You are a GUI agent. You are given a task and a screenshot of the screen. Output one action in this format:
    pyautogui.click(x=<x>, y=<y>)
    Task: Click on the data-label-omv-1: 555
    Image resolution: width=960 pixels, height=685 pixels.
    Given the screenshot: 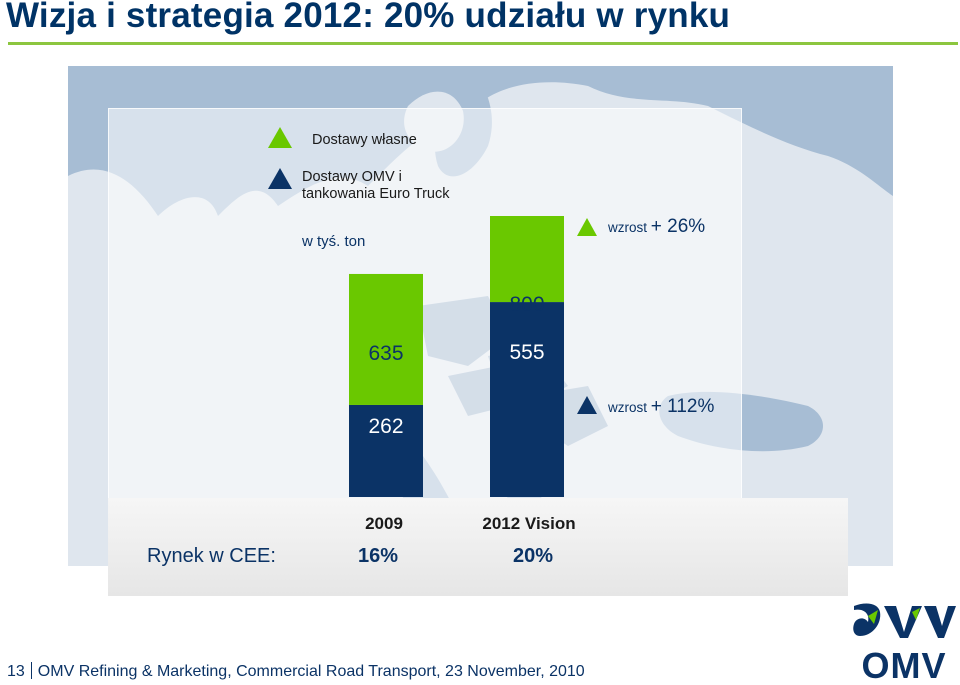 What is the action you would take?
    pyautogui.click(x=526, y=352)
    